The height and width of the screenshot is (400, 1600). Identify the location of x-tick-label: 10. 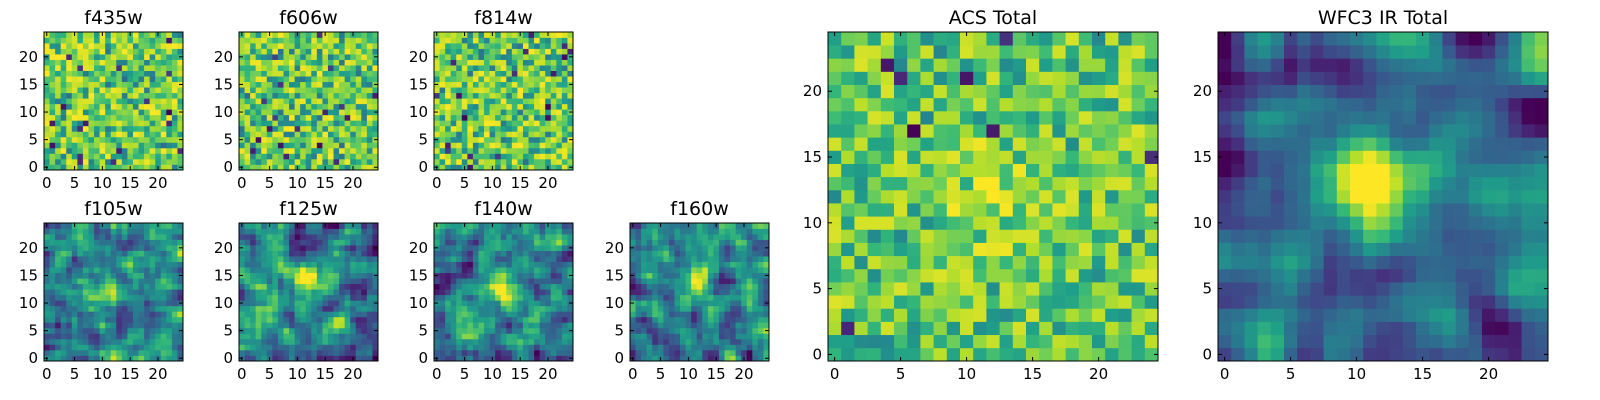
(492, 183).